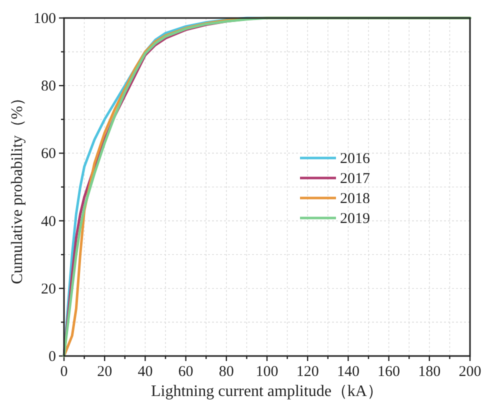  What do you see at coordinates (267, 372) in the screenshot?
I see `x-tick-label: 100` at bounding box center [267, 372].